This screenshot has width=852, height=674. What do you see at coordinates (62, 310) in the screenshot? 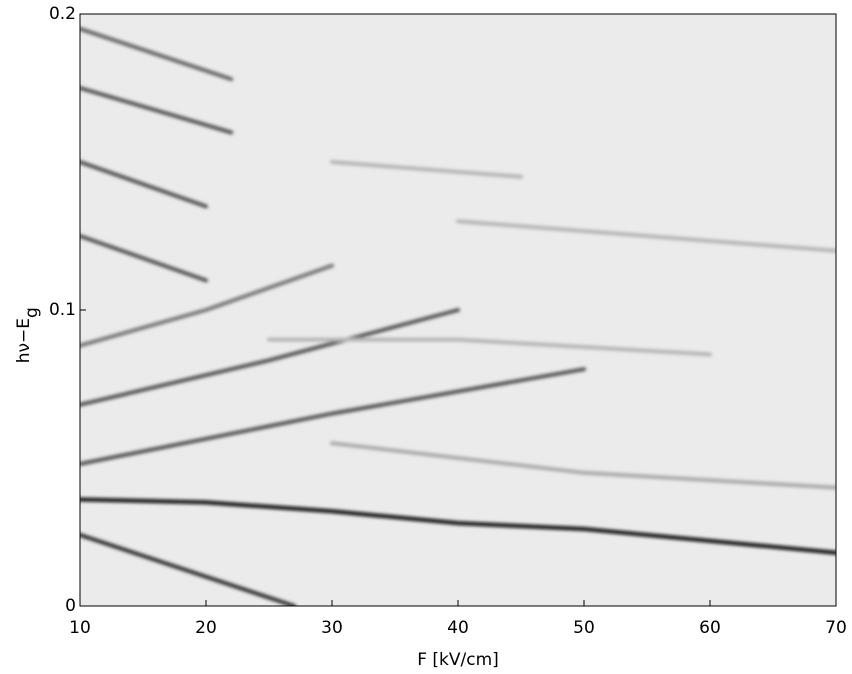
I see `y-tick-label: 0.1` at bounding box center [62, 310].